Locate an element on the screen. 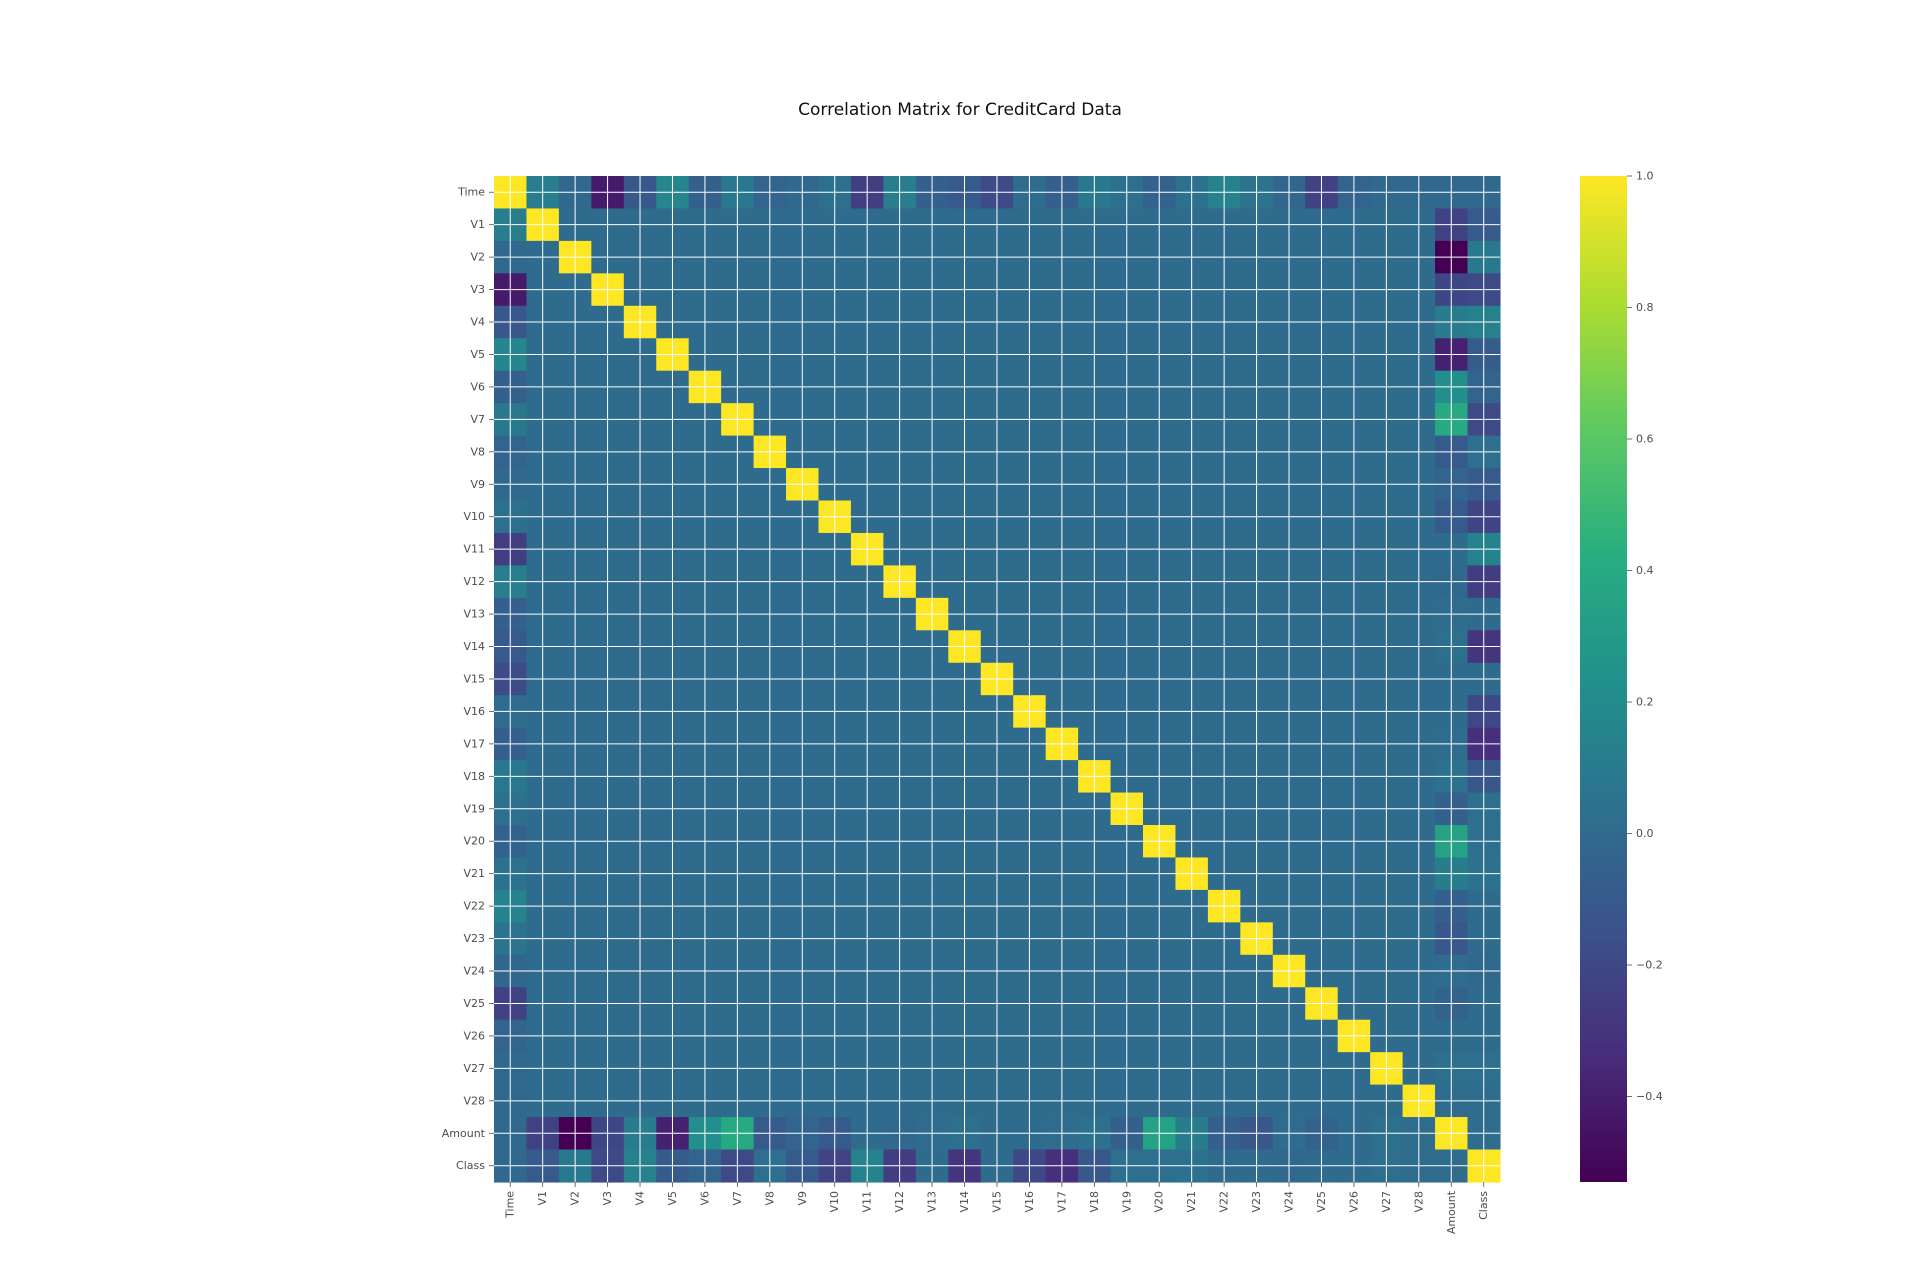 The height and width of the screenshot is (1280, 1920). x-tick-label-V16: V16 is located at coordinates (1029, 1202).